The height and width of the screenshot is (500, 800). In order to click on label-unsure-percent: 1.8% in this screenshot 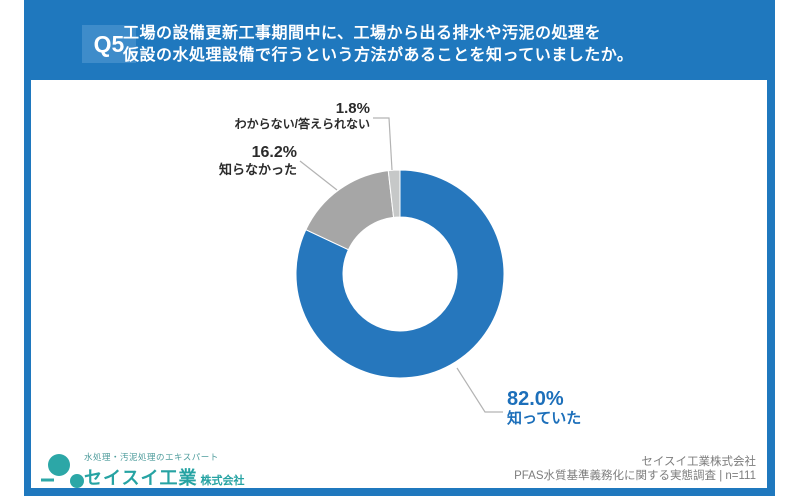, I will do `click(352, 108)`.